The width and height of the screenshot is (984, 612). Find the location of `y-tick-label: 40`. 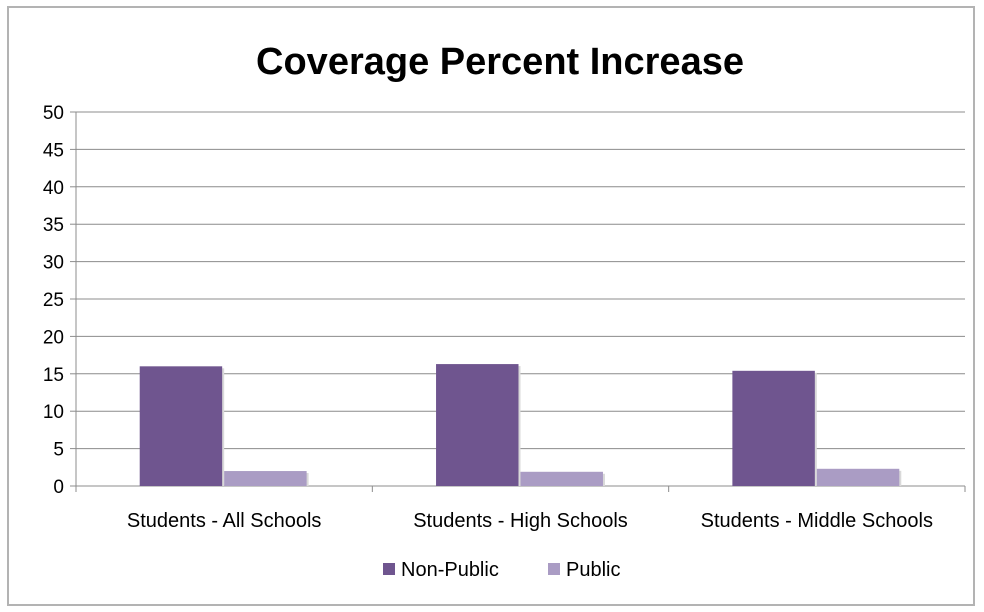

y-tick-label: 40 is located at coordinates (53, 188).